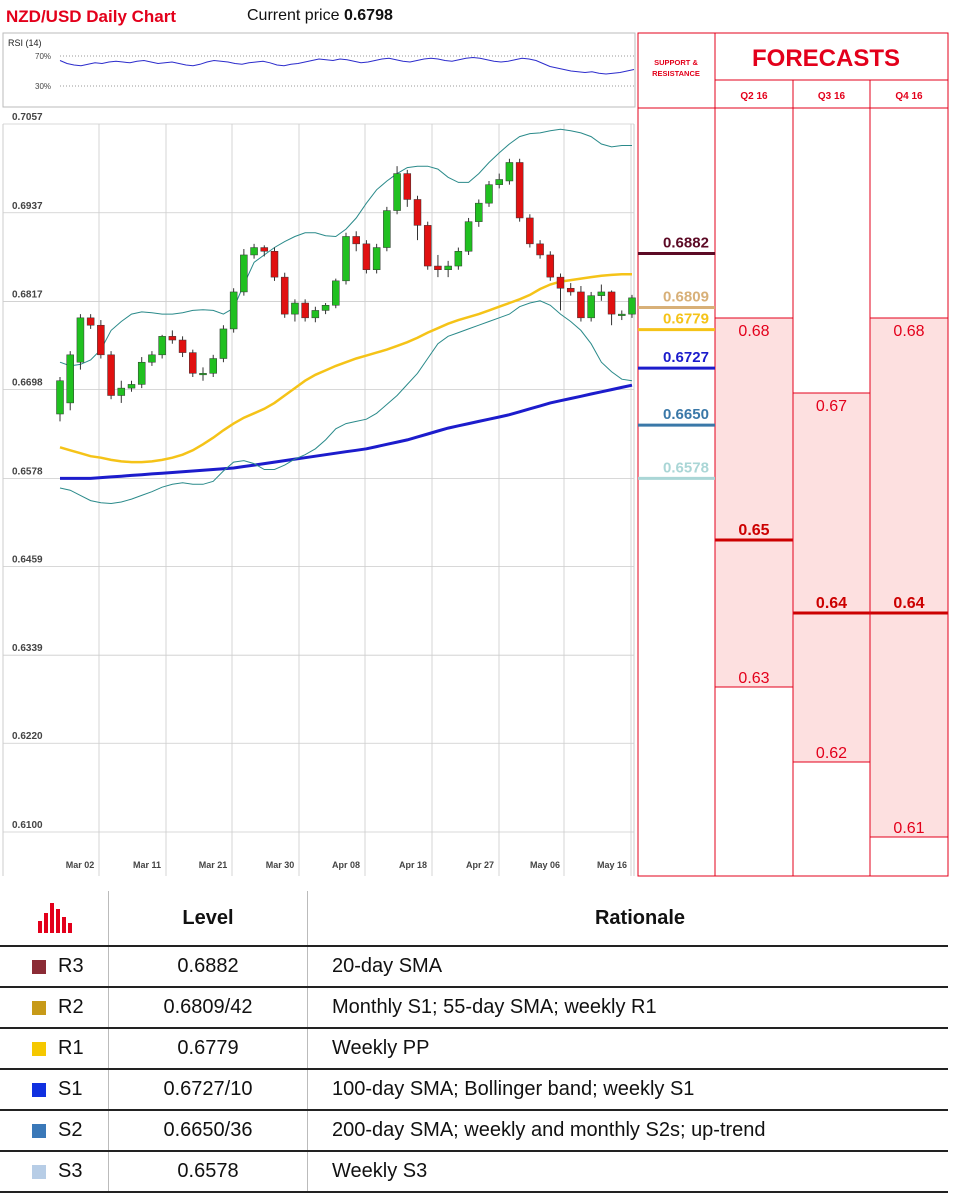  What do you see at coordinates (627, 1049) in the screenshot?
I see `level-rationale: Weekly PP` at bounding box center [627, 1049].